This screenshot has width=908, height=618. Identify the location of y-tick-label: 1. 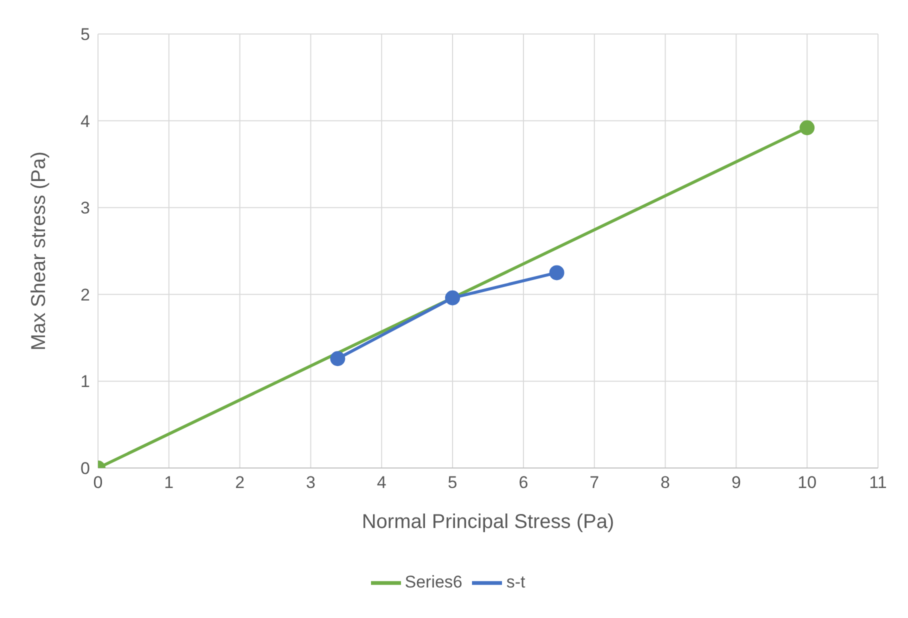
(85, 382).